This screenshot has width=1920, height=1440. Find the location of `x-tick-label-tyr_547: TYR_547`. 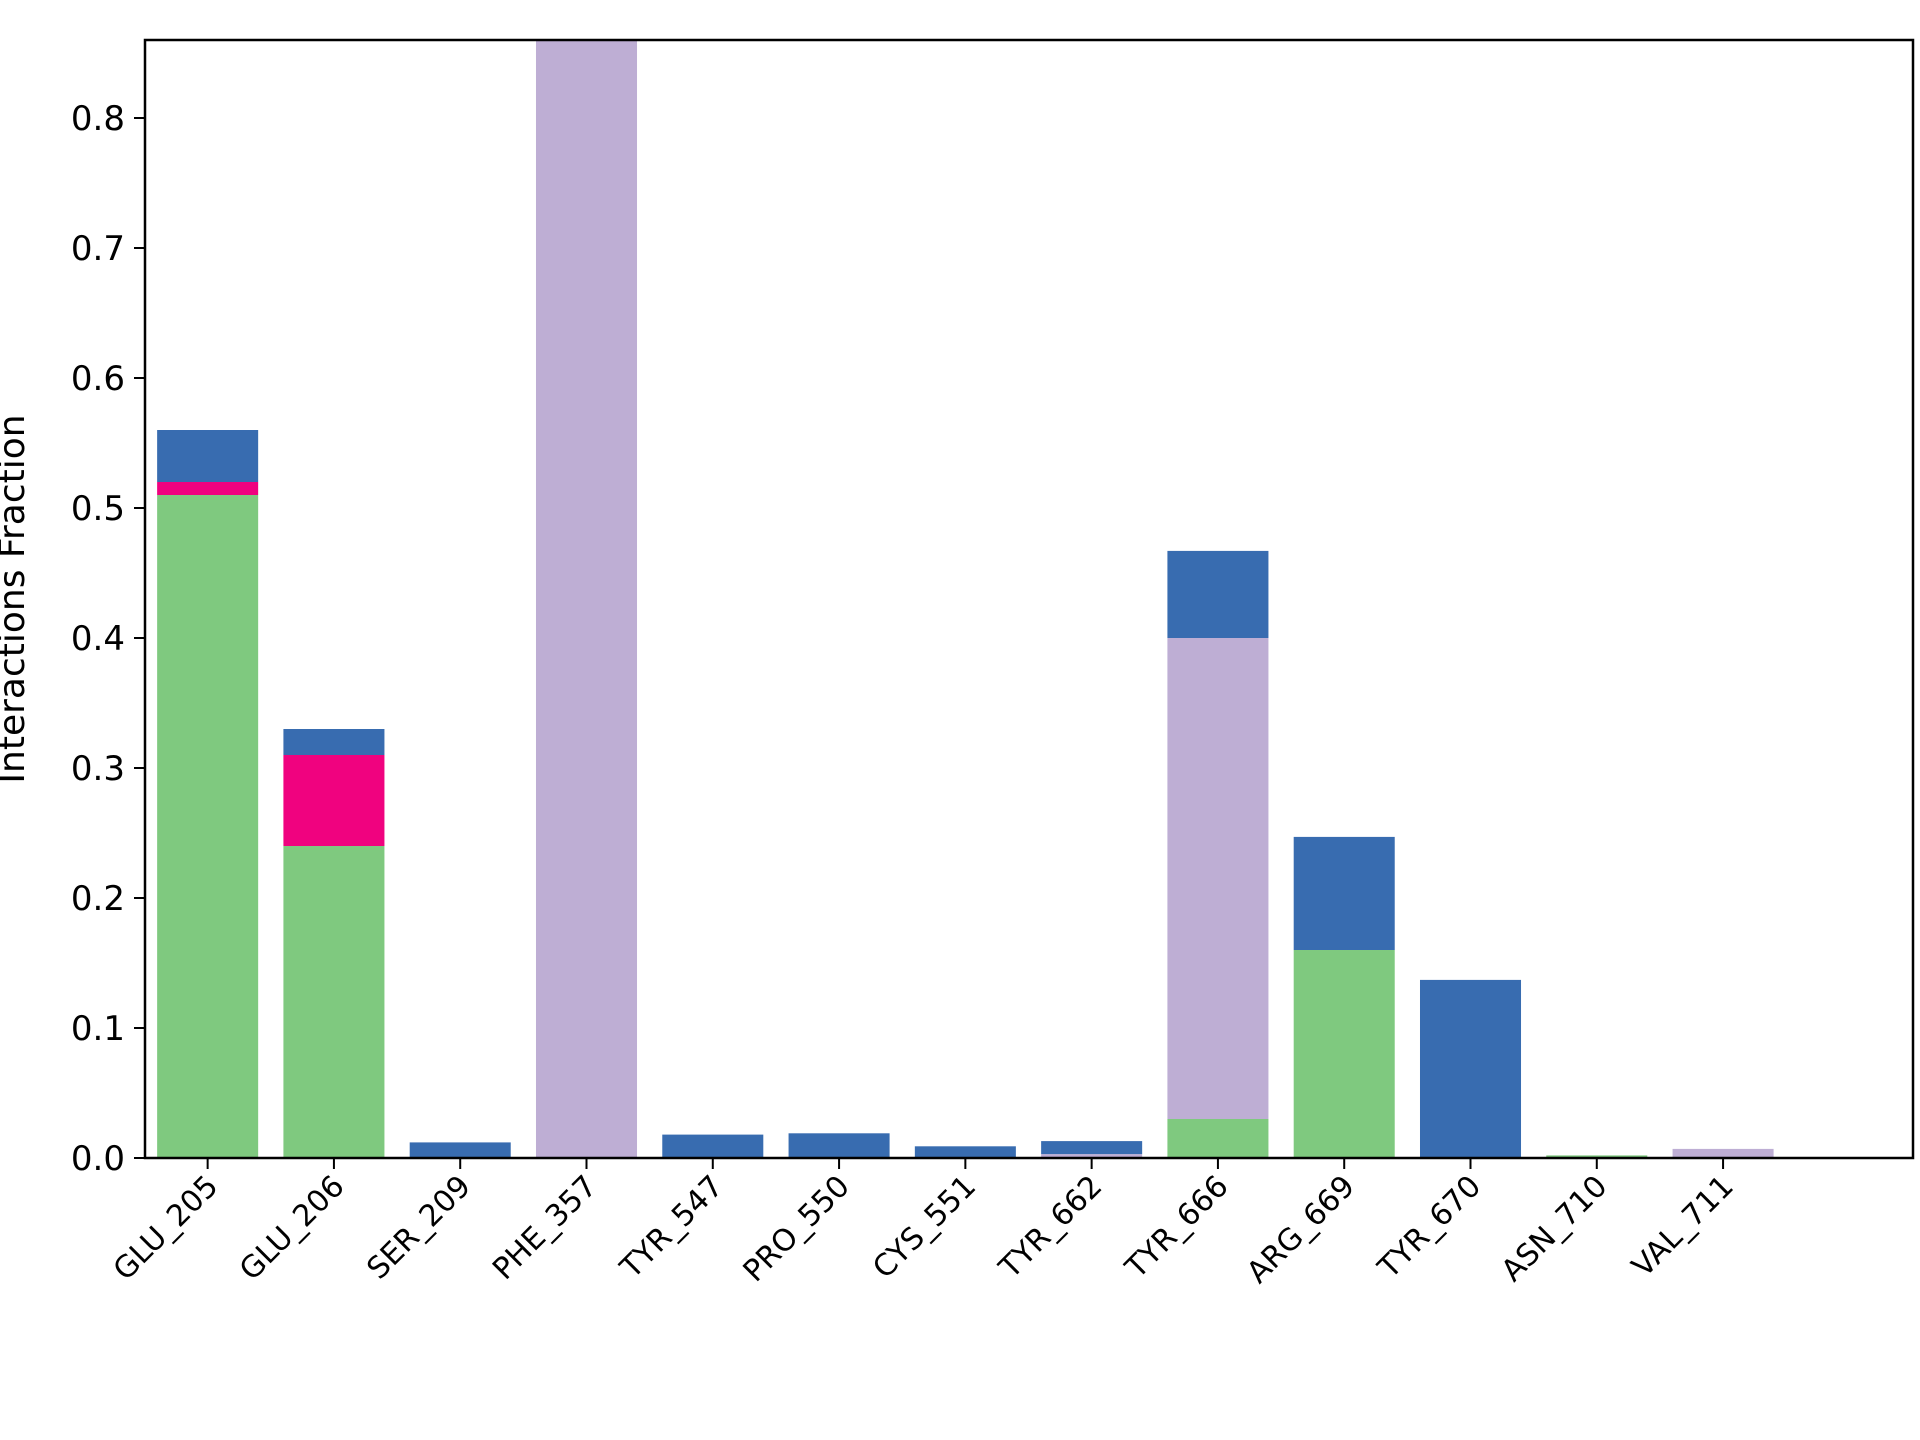

x-tick-label-tyr_547: TYR_547 is located at coordinates (671, 1227).